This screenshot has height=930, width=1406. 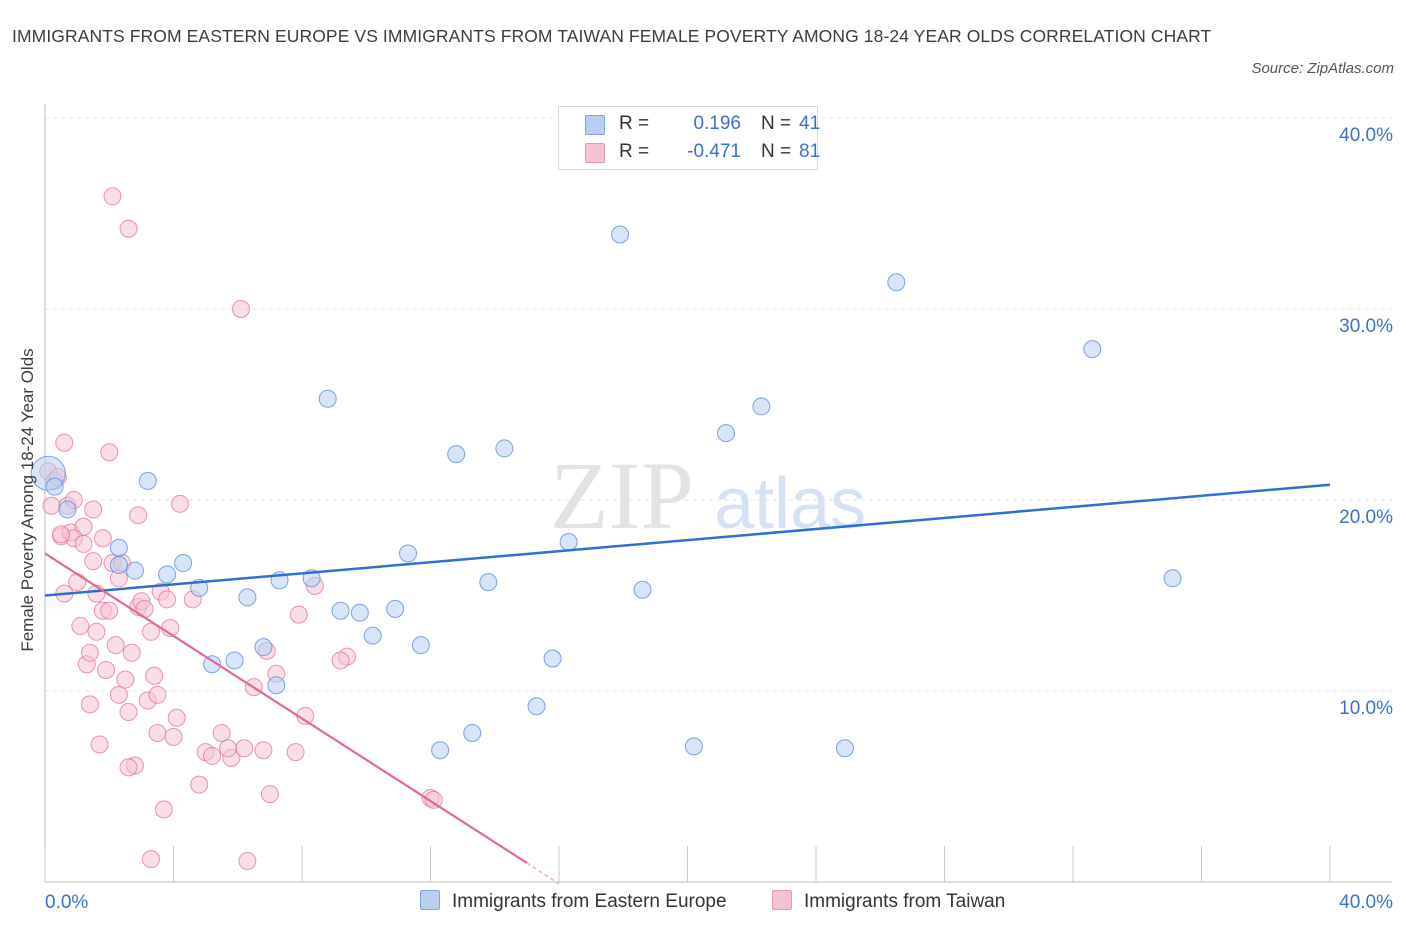 I want to click on legend-swatch-pink, so click(x=595, y=153).